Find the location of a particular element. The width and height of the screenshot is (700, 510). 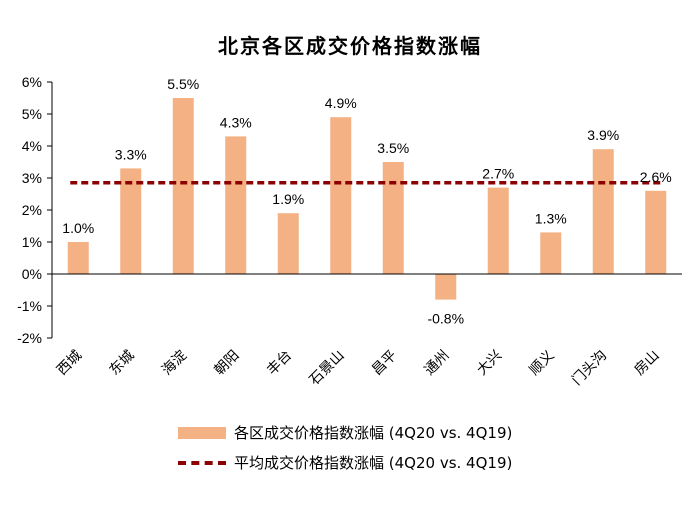

legend-item-average: 平均成交价格指数涨幅 (4Q20 vs. 4Q19) is located at coordinates (398, 463).